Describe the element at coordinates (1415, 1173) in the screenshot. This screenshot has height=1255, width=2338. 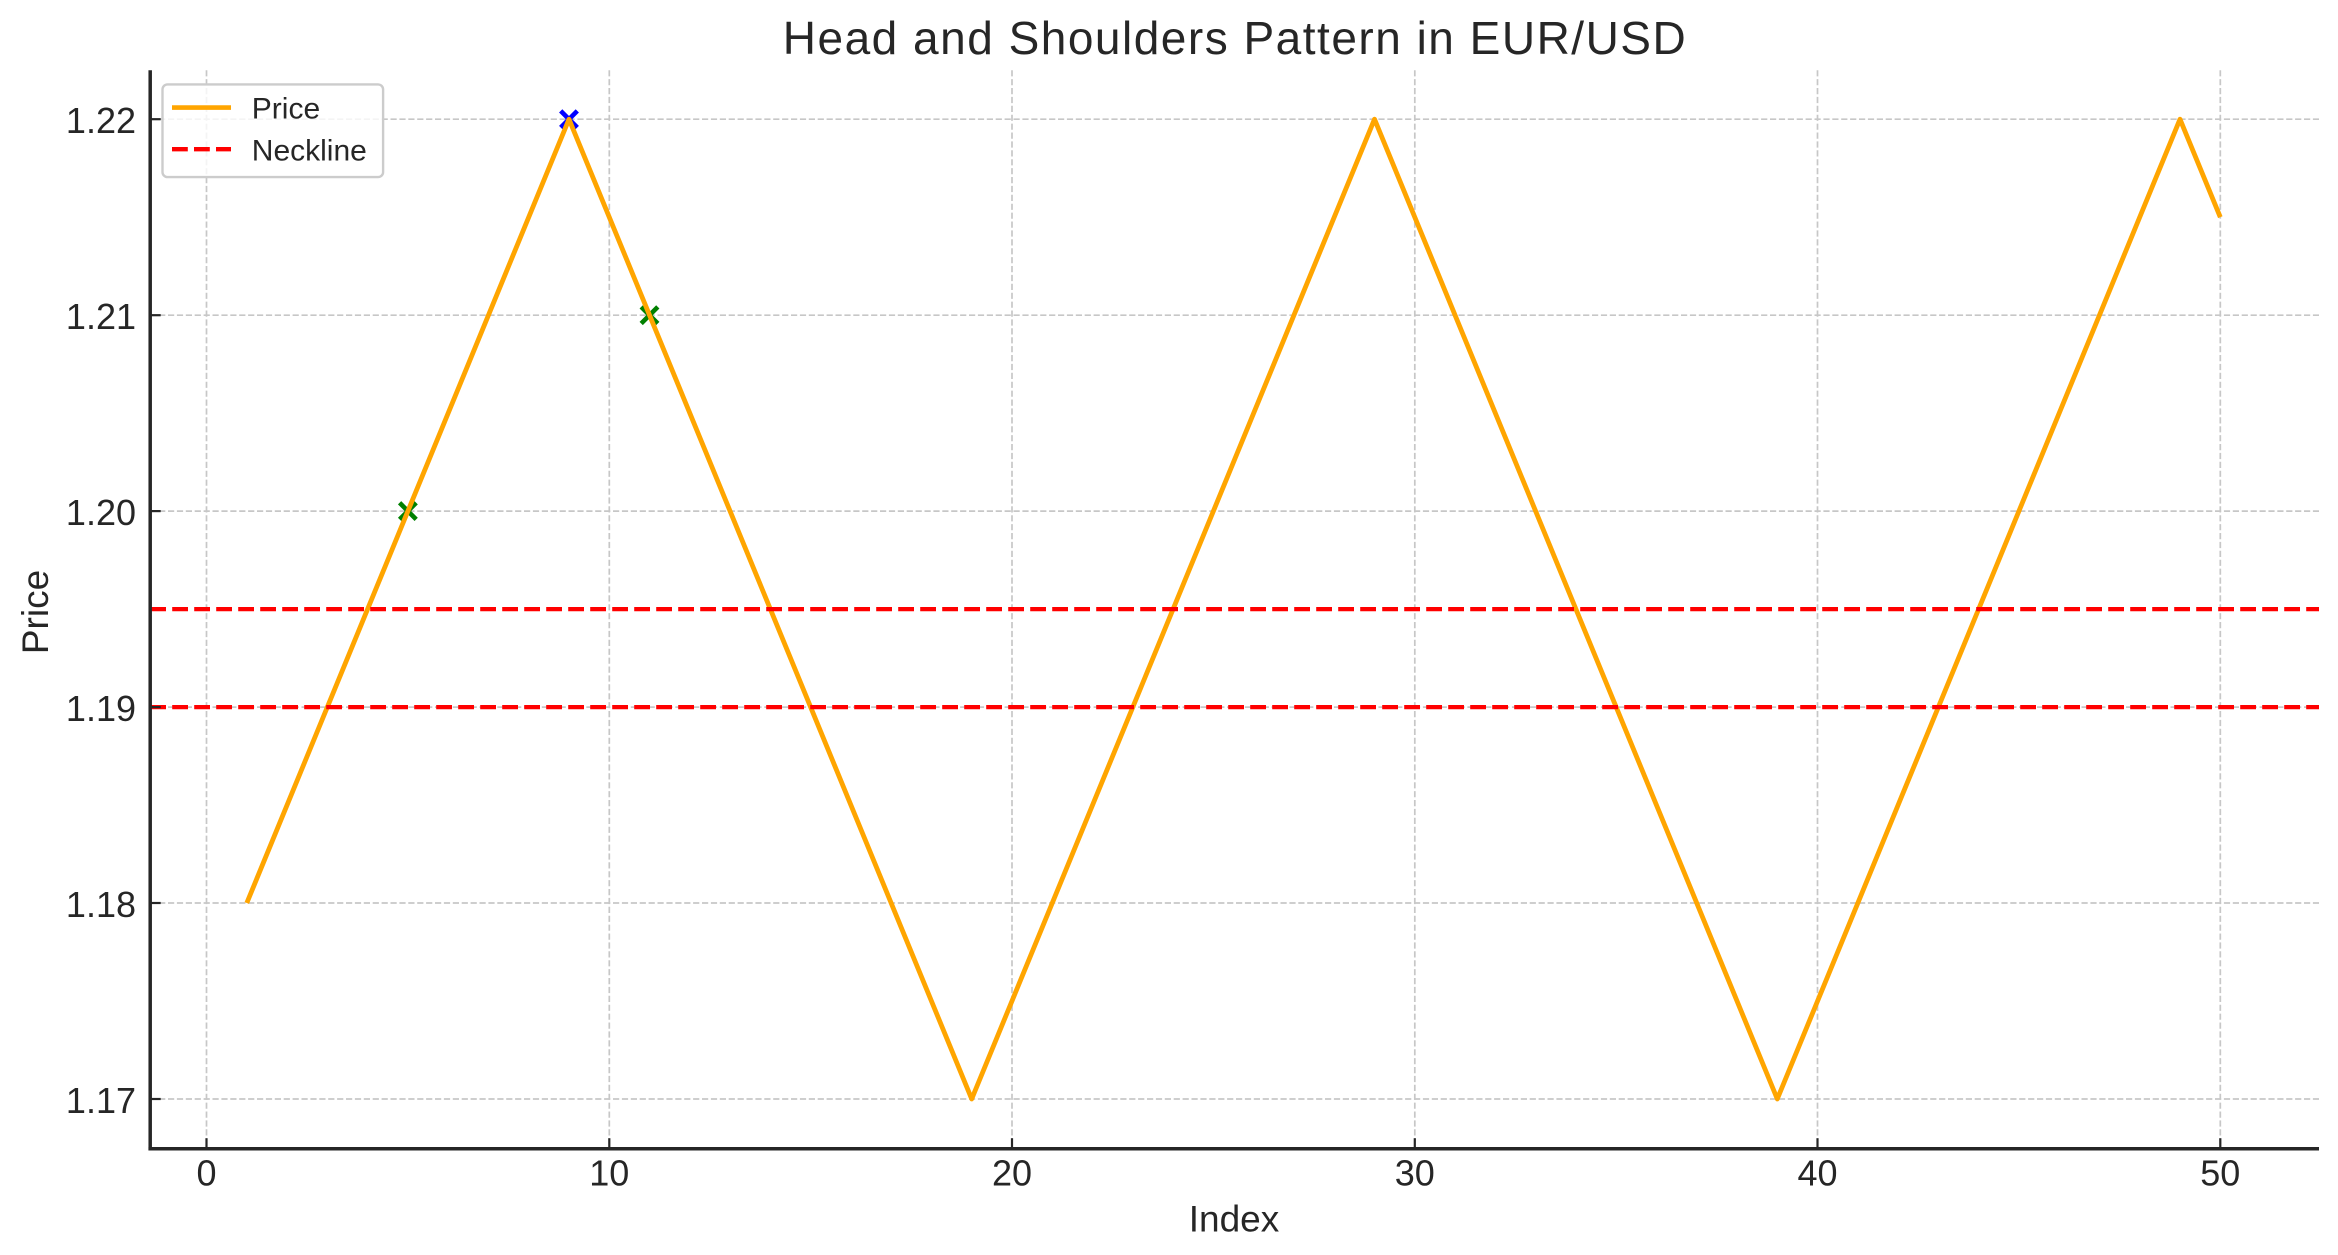
I see `svg-text: 30` at that location.